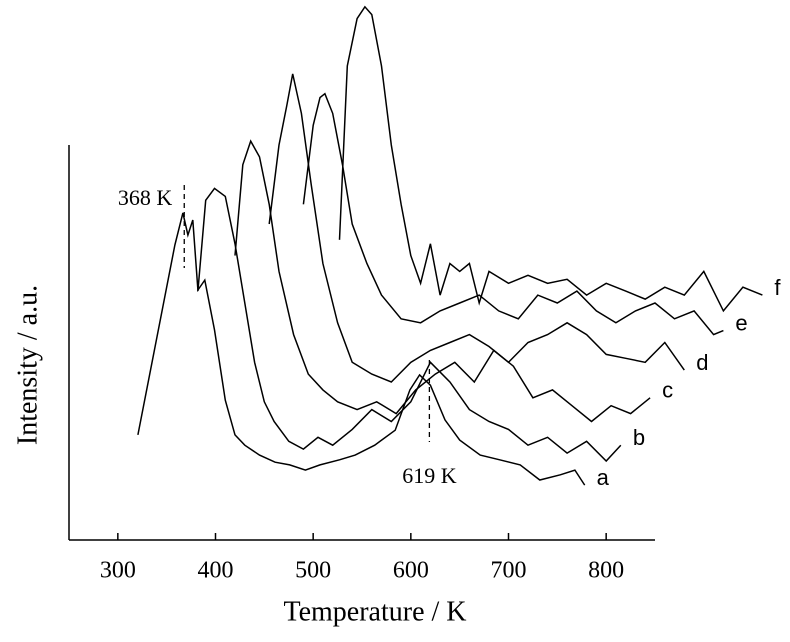  I want to click on series-label: f, so click(777, 287).